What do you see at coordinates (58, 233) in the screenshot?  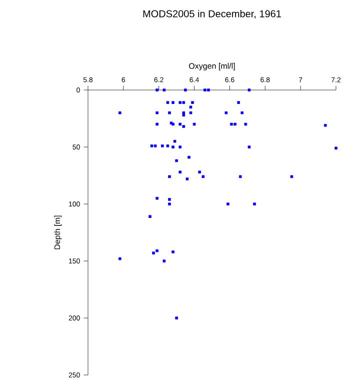 I see `y-axis-title: Depth [m]` at bounding box center [58, 233].